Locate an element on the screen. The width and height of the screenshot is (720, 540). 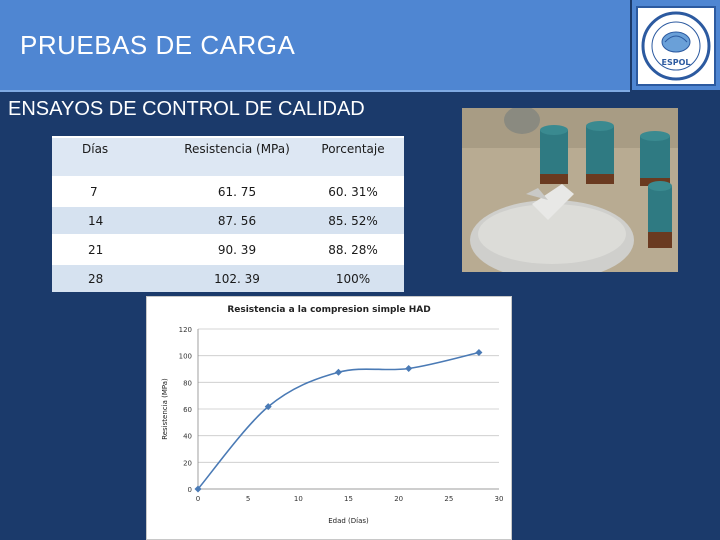
cell-days: 7 is located at coordinates (112, 191).